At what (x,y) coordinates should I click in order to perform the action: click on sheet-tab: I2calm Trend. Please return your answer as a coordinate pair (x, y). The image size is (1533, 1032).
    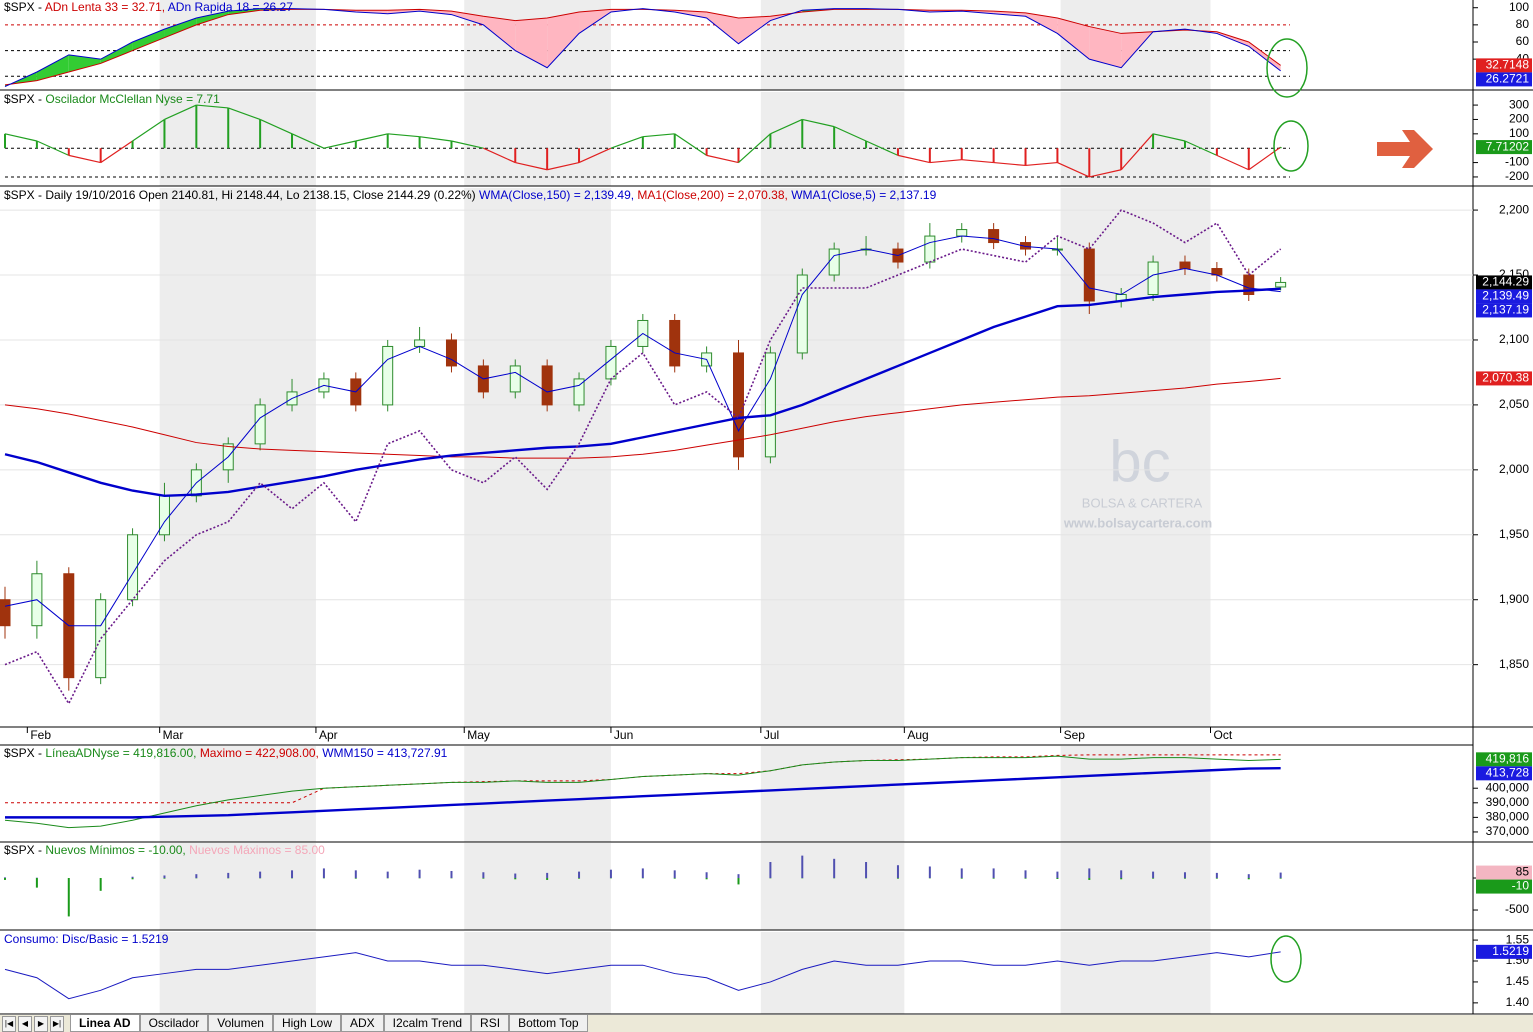
    Looking at the image, I should click on (427, 1023).